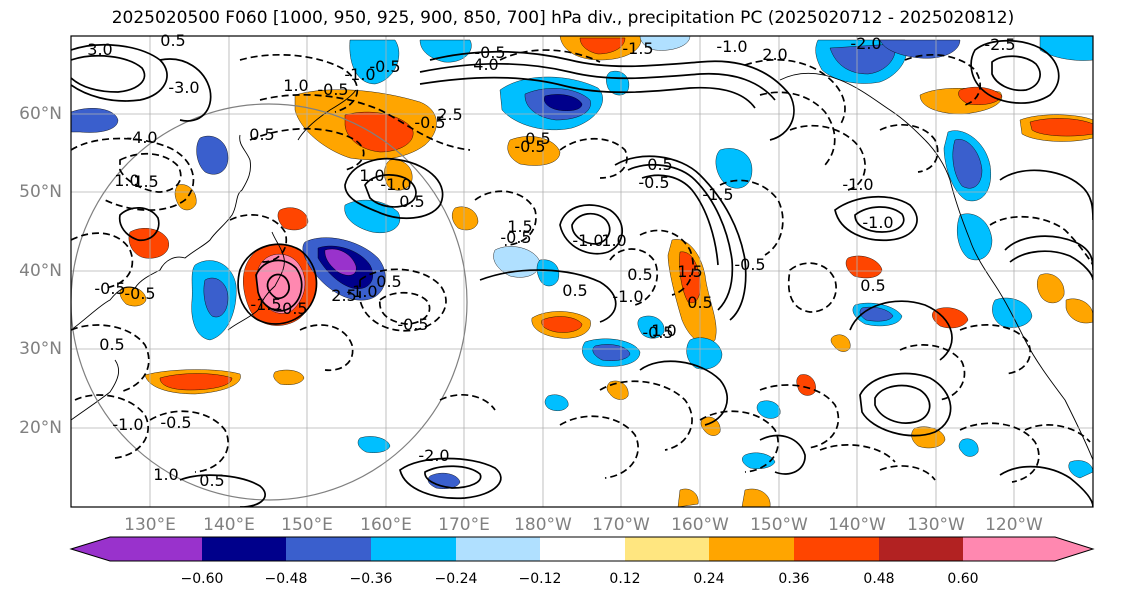 The image size is (1126, 601). Describe the element at coordinates (256, 281) in the screenshot. I see `japan-coastline` at that location.